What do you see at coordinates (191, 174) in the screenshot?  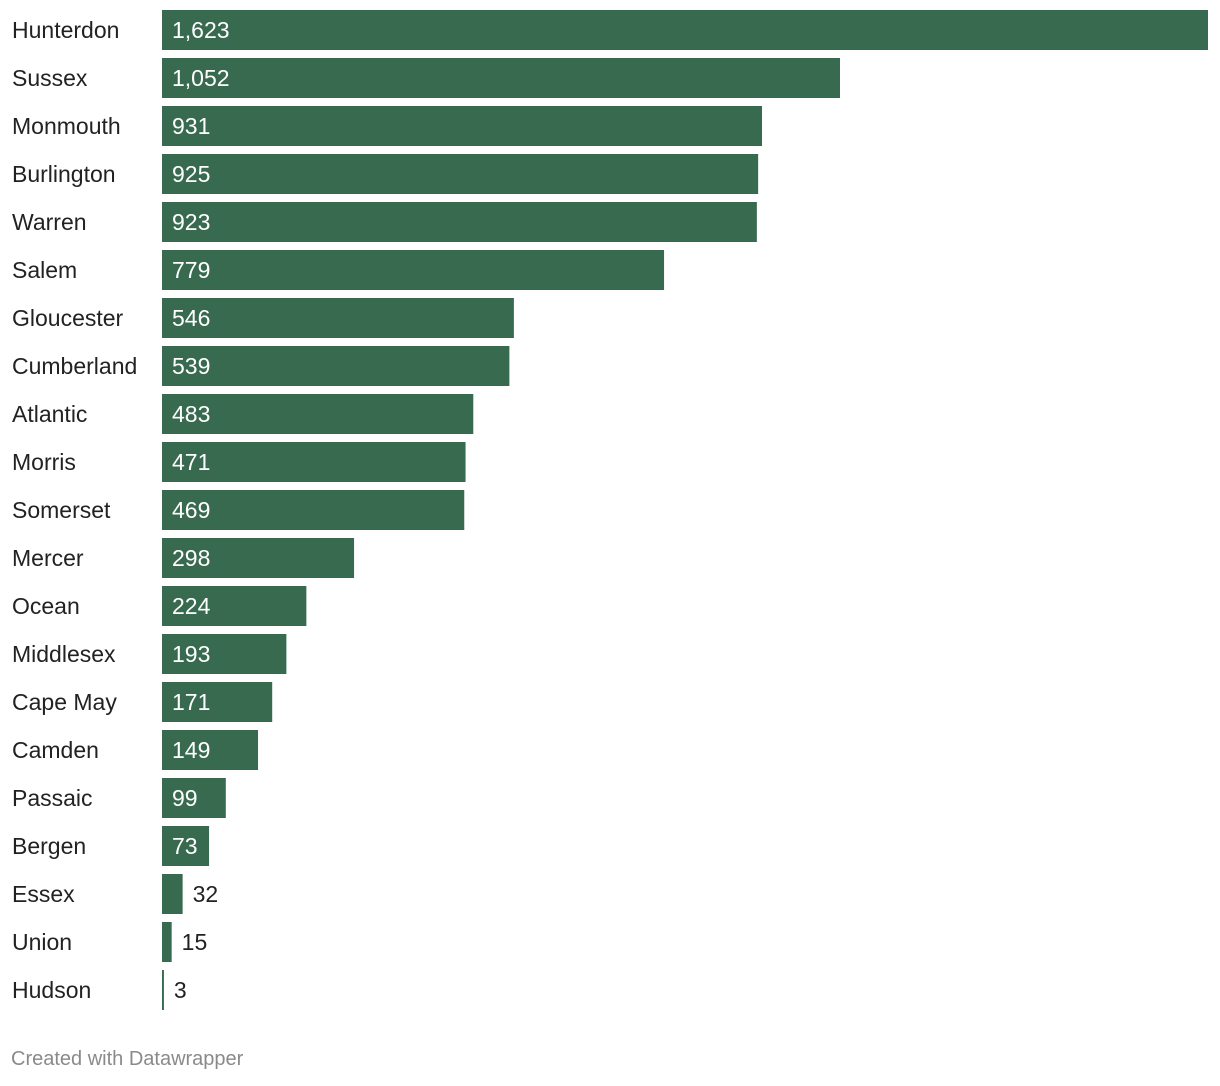 I see `value-label: 925` at bounding box center [191, 174].